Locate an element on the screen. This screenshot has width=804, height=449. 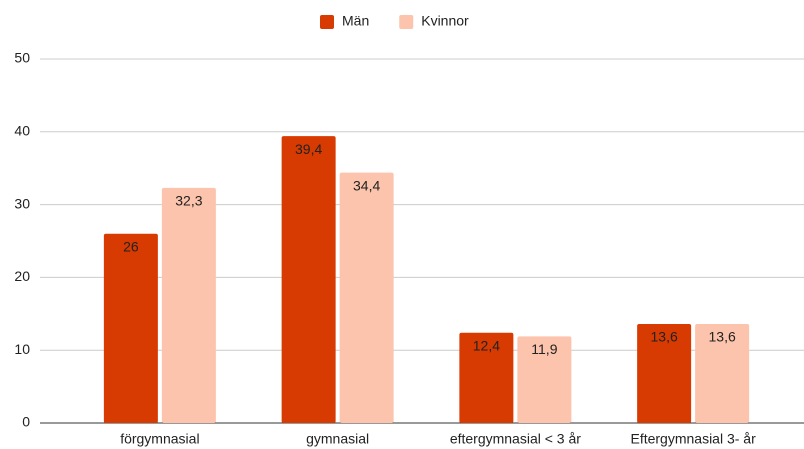
y-tick-label: 30 is located at coordinates (22, 203).